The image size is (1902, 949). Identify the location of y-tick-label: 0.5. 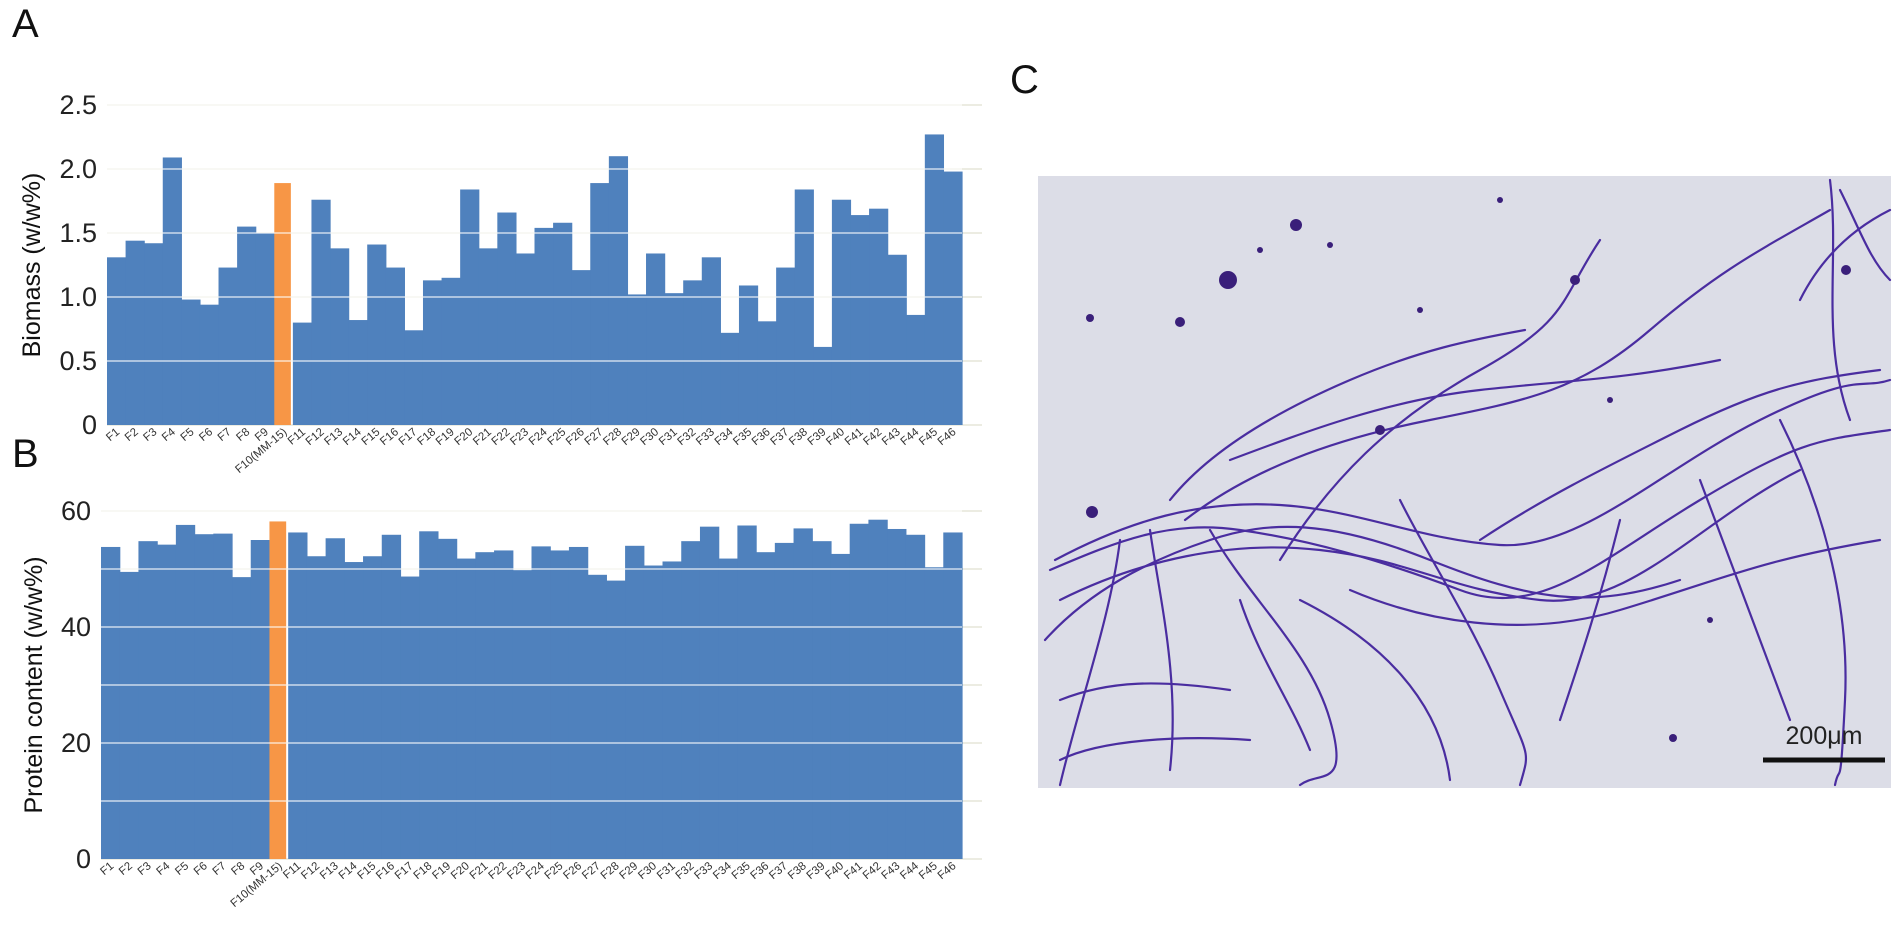
(78, 361).